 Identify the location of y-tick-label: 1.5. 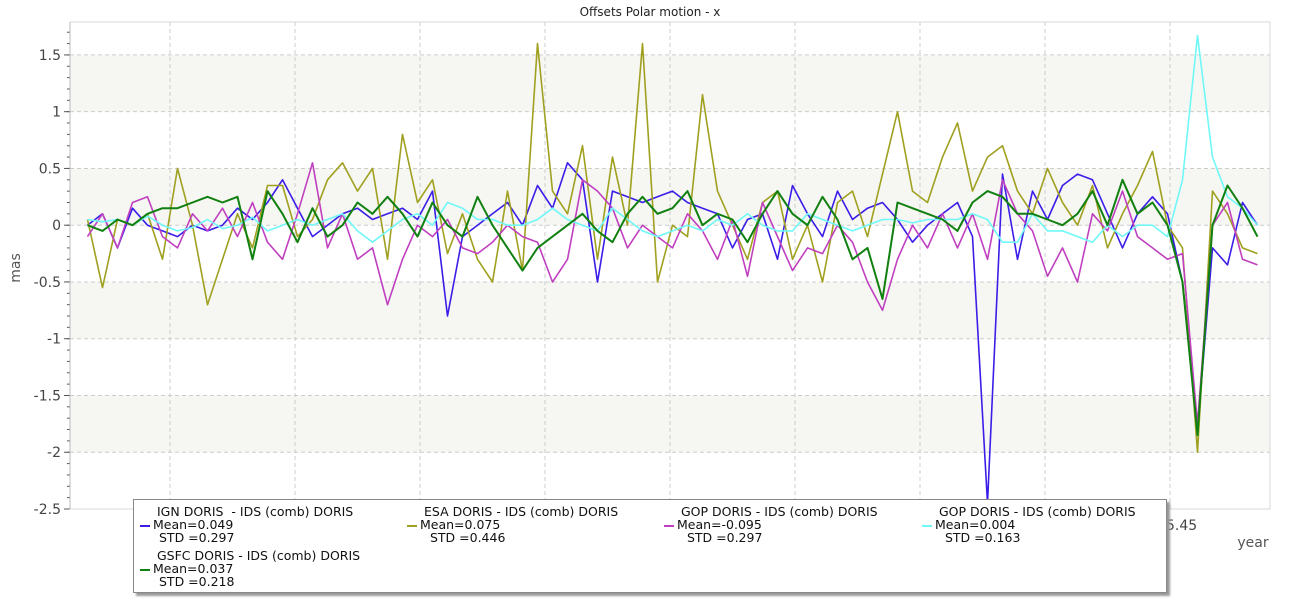
(50, 56).